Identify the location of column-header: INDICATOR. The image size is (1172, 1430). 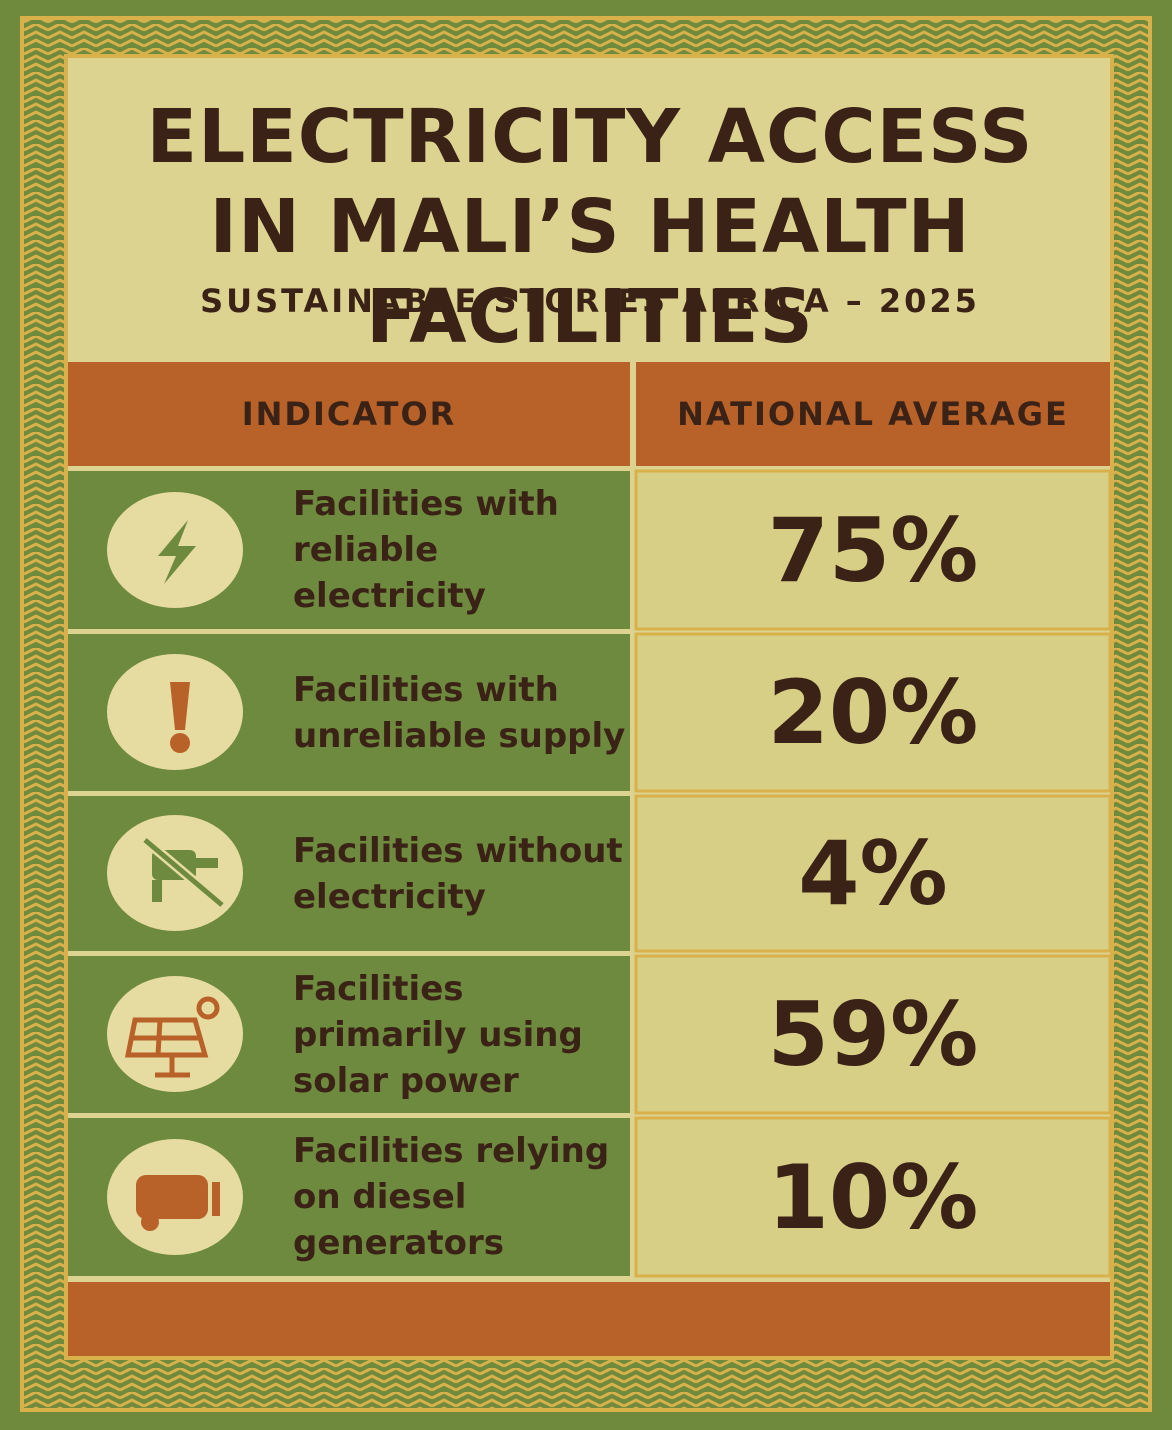
(349, 414).